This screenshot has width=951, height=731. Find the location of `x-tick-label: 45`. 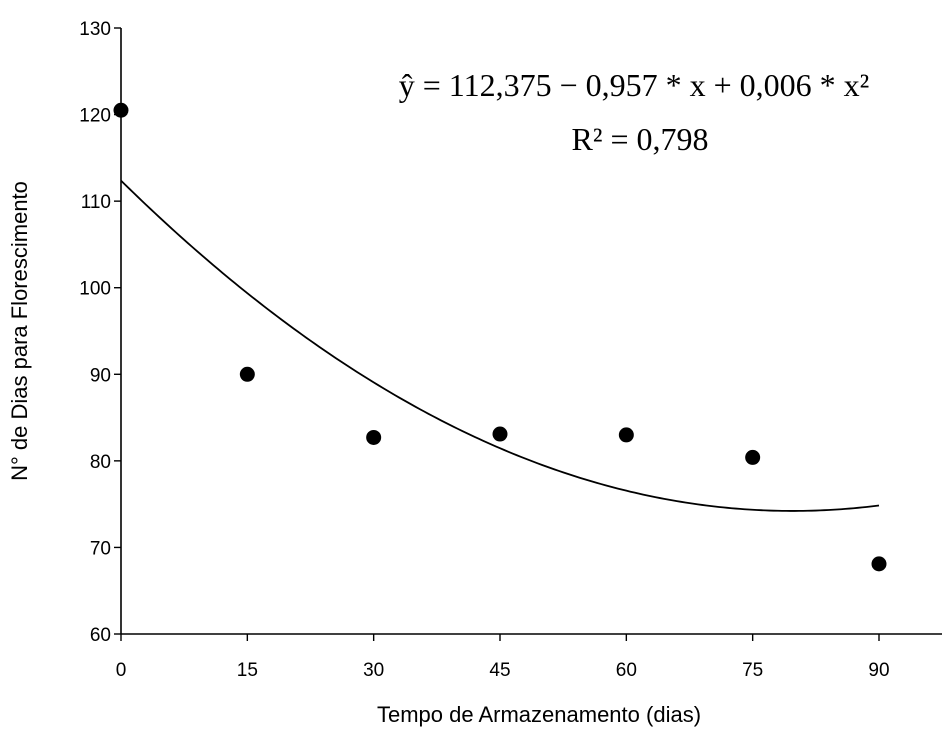

x-tick-label: 45 is located at coordinates (499, 670).